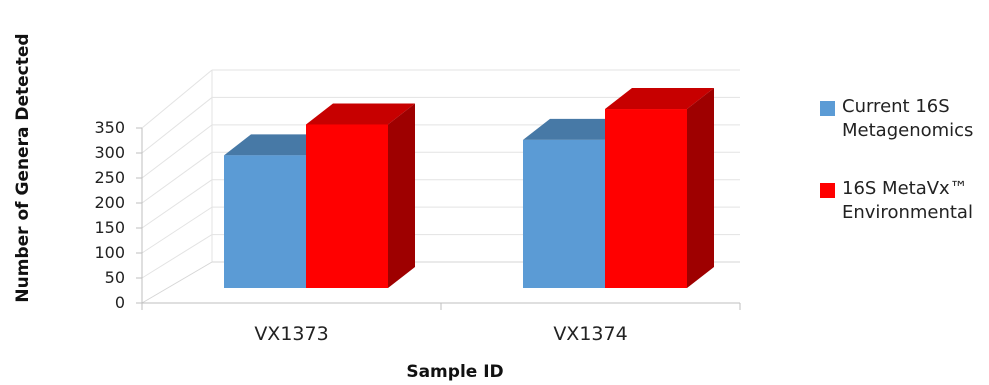 The width and height of the screenshot is (989, 385). I want to click on legend-label-metavx: 16S MetaVx™ Environmental, so click(907, 200).